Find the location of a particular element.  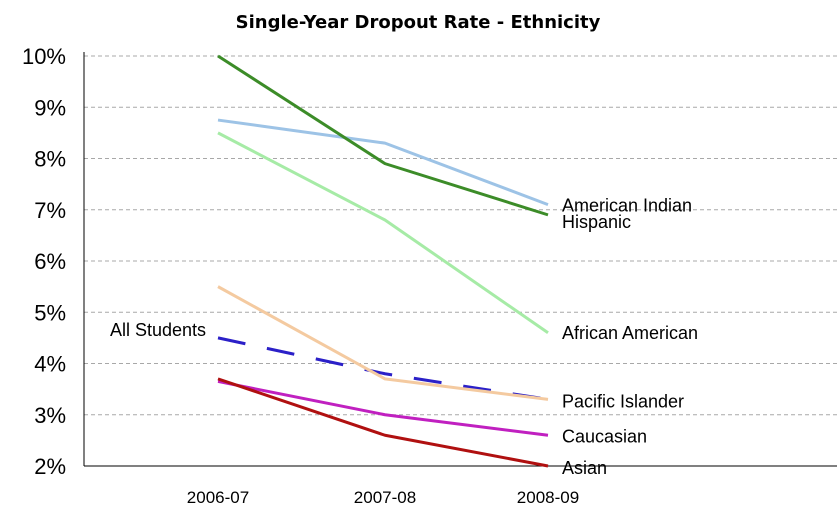

y-tick-label: 10% is located at coordinates (44, 56).